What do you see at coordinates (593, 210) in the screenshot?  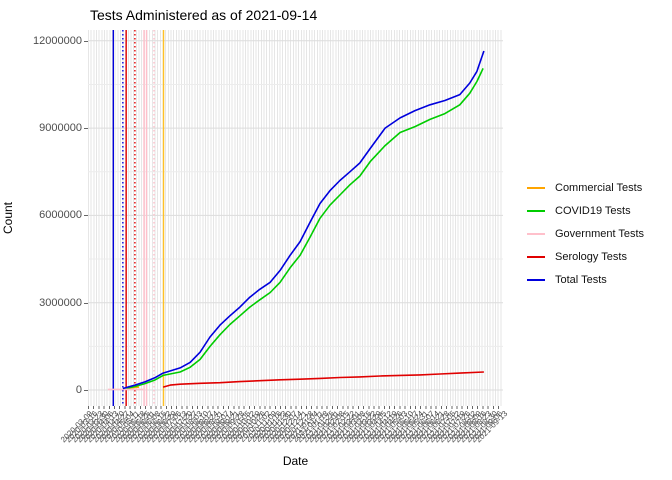 I see `legend-label: COVID19 Tests` at bounding box center [593, 210].